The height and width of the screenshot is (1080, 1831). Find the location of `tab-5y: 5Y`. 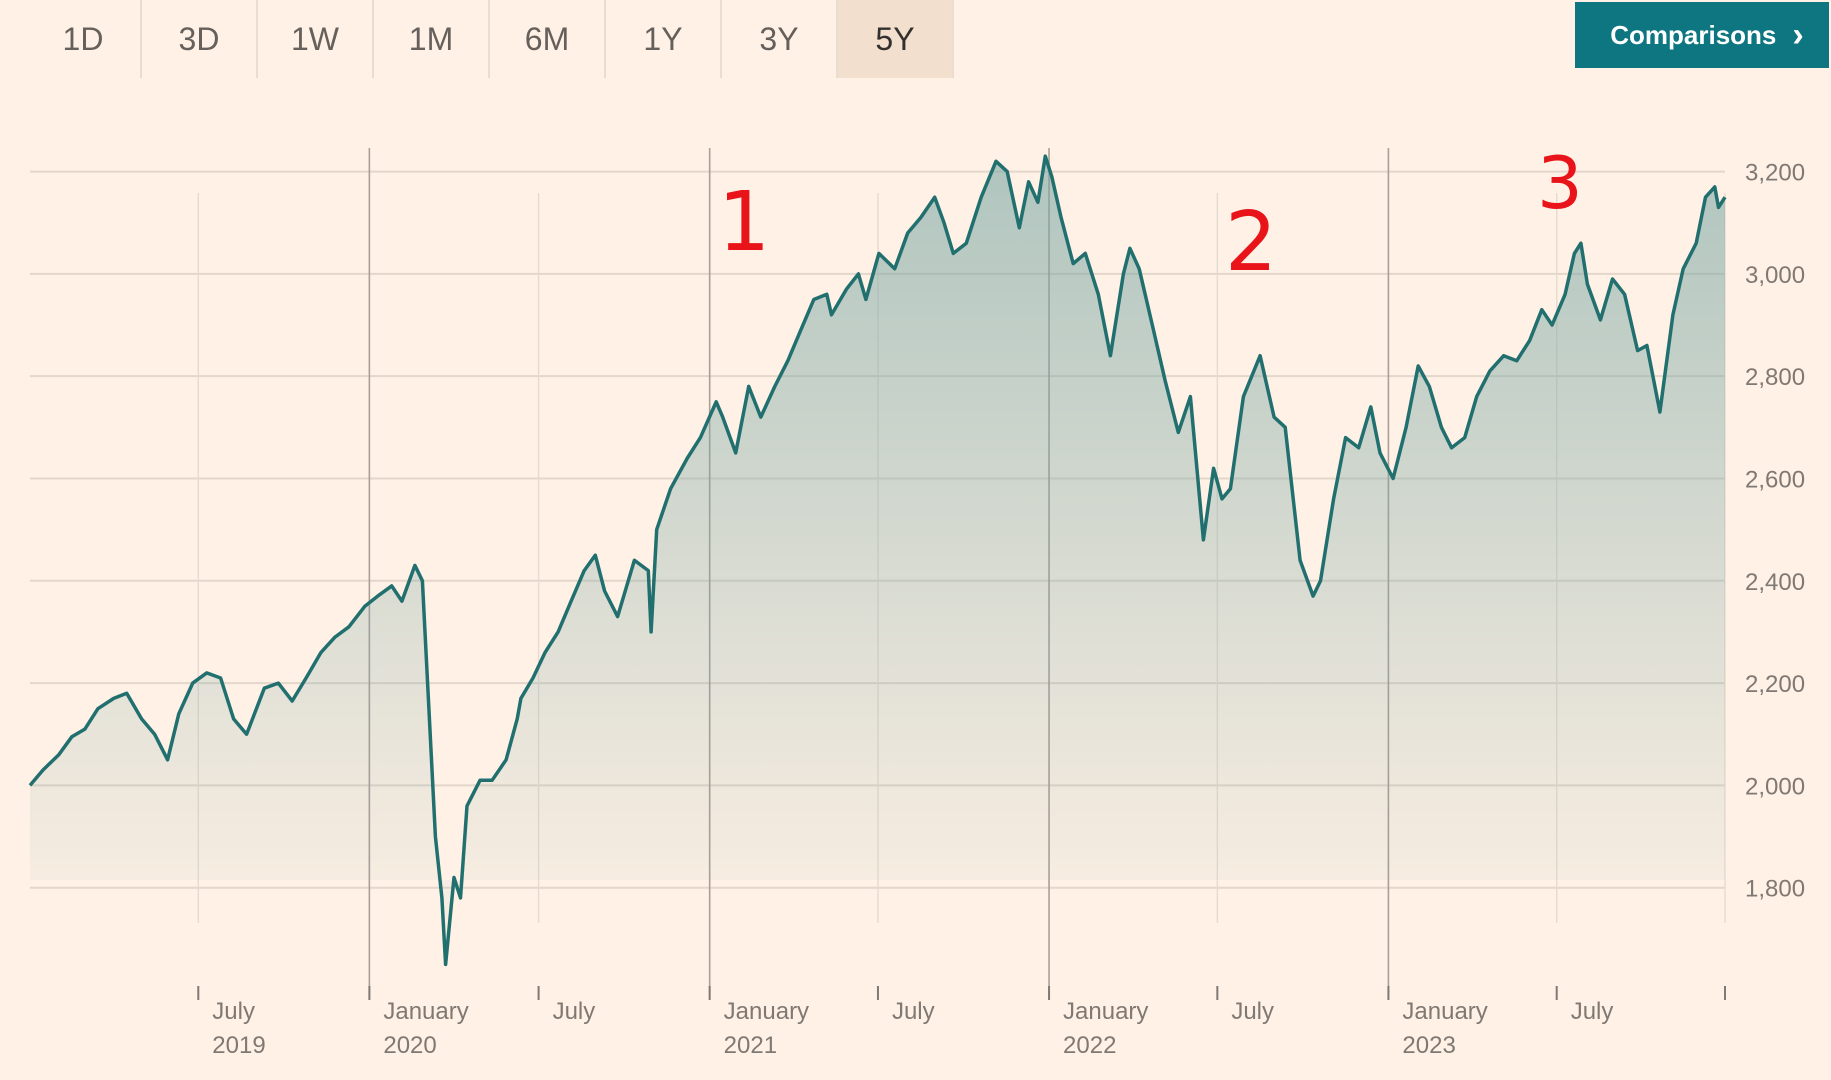

tab-5y: 5Y is located at coordinates (896, 39).